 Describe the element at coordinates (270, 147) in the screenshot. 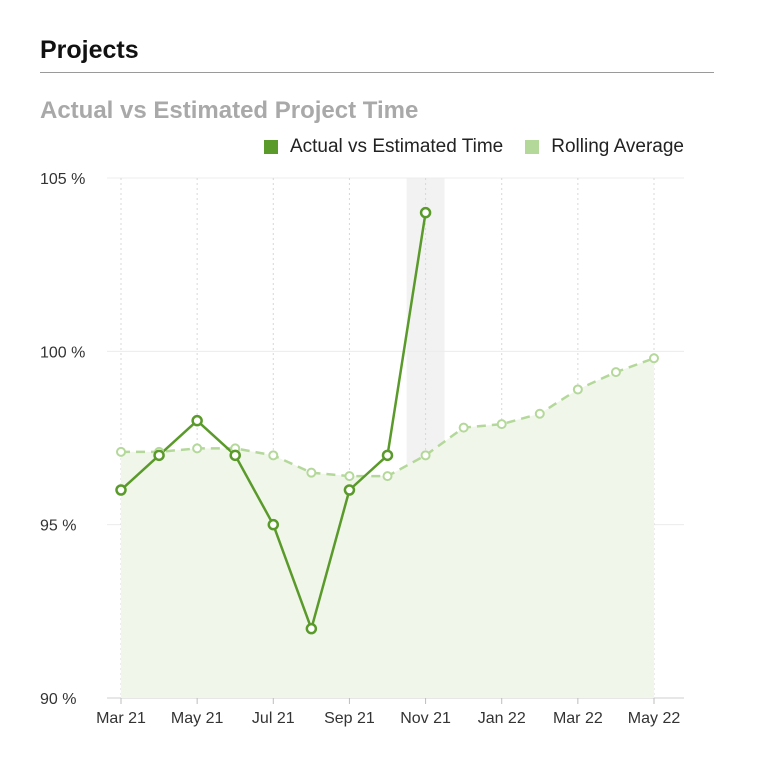

I see `legend-swatch-actual` at that location.